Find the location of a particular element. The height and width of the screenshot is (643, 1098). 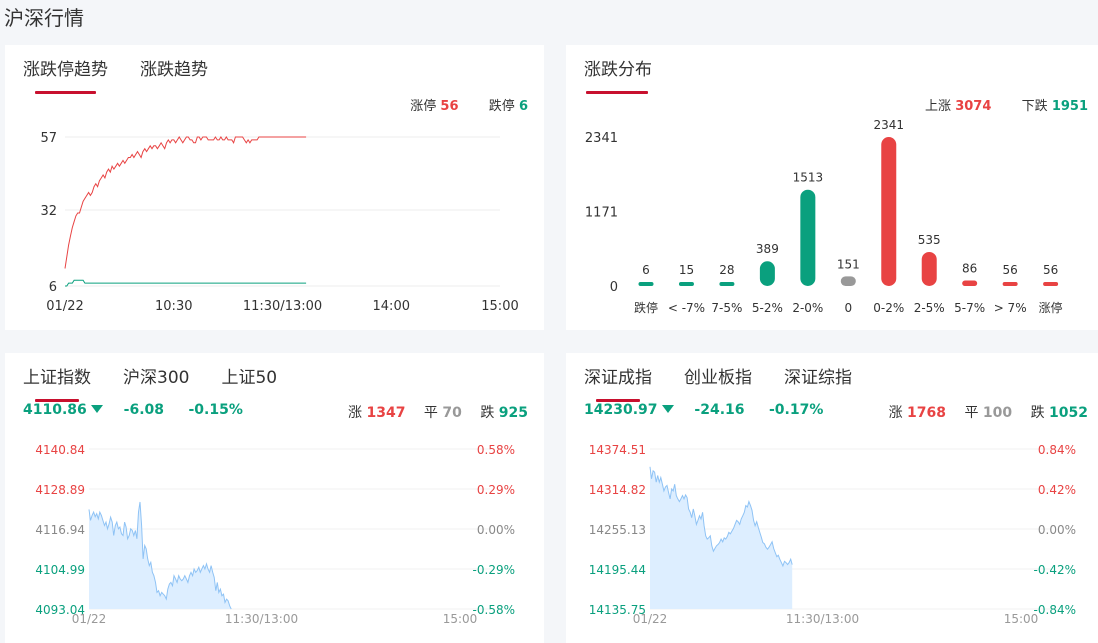

sz-change-pct: -0.17% is located at coordinates (796, 410).